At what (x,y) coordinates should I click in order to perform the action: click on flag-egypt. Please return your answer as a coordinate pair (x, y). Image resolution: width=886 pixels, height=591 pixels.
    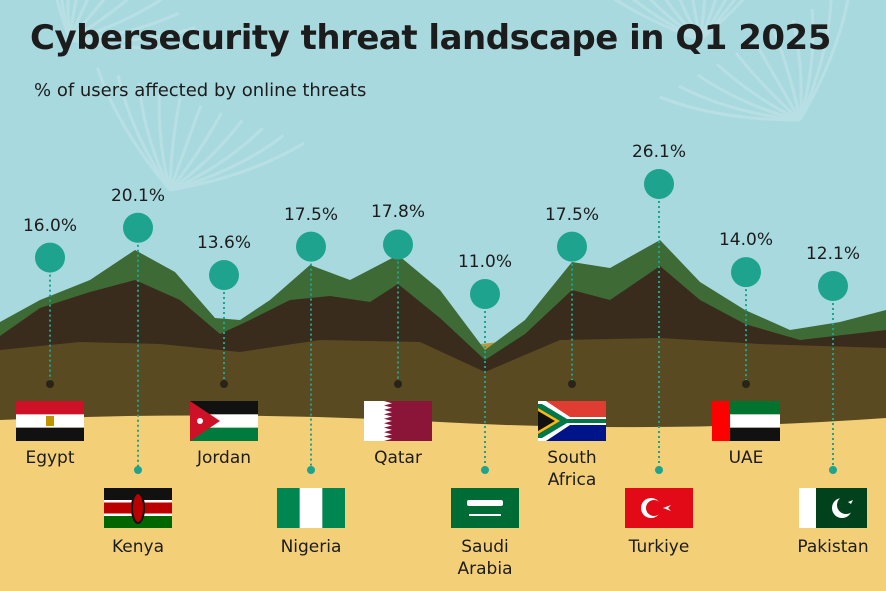
    Looking at the image, I should click on (50, 421).